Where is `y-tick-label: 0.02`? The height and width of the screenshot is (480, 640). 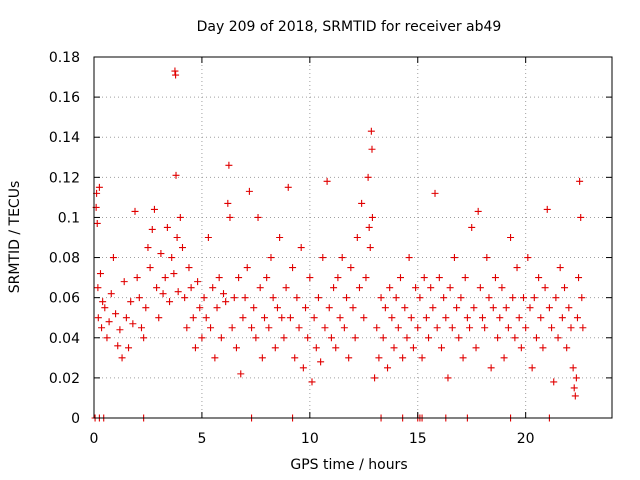 y-tick-label: 0.02 is located at coordinates (64, 379).